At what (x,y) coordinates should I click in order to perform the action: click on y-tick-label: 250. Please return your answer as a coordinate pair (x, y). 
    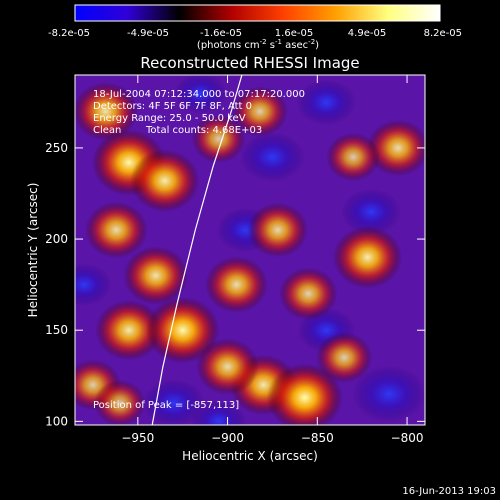
    Looking at the image, I should click on (56, 148).